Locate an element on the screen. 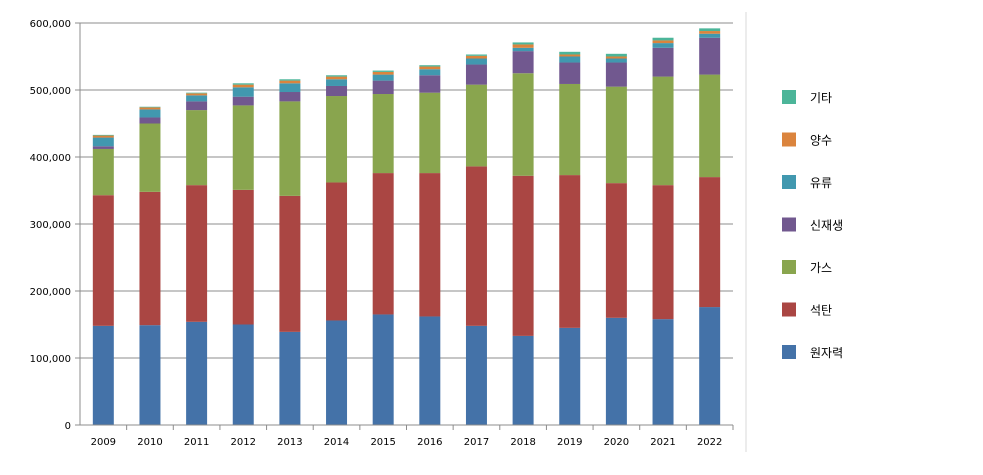 The width and height of the screenshot is (983, 475). x-tick-label: 2017 is located at coordinates (476, 442).